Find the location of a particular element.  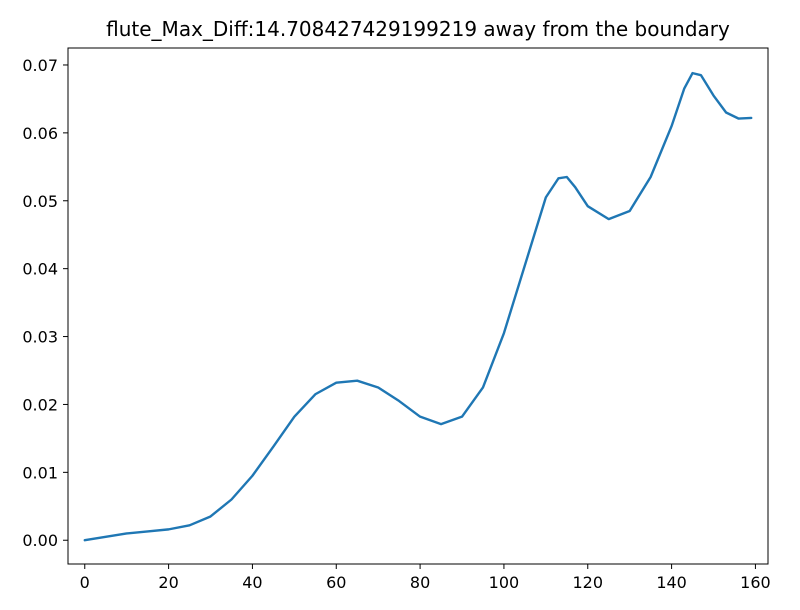

x-tick-label: 60 is located at coordinates (336, 582).